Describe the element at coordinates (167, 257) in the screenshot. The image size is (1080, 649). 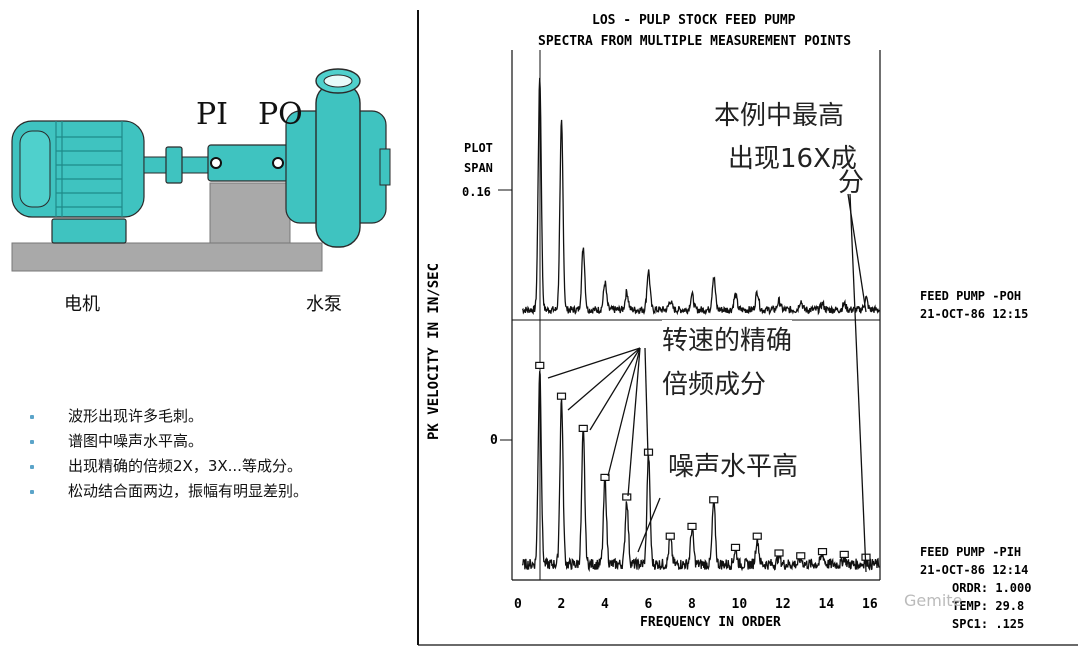
I see `base-plate` at that location.